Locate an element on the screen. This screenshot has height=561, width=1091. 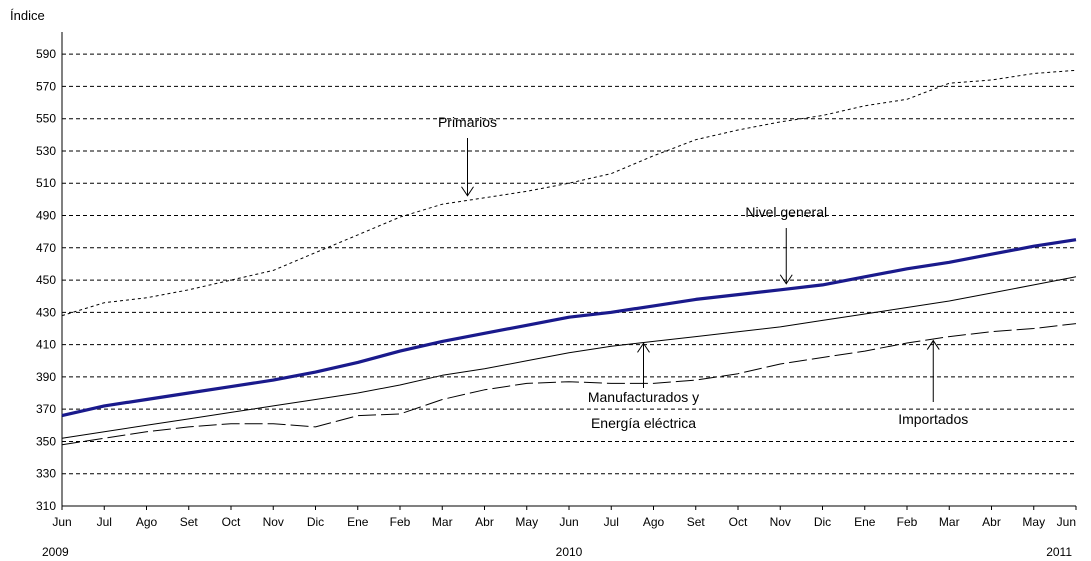
annotation-label: Nivel general is located at coordinates (786, 212).